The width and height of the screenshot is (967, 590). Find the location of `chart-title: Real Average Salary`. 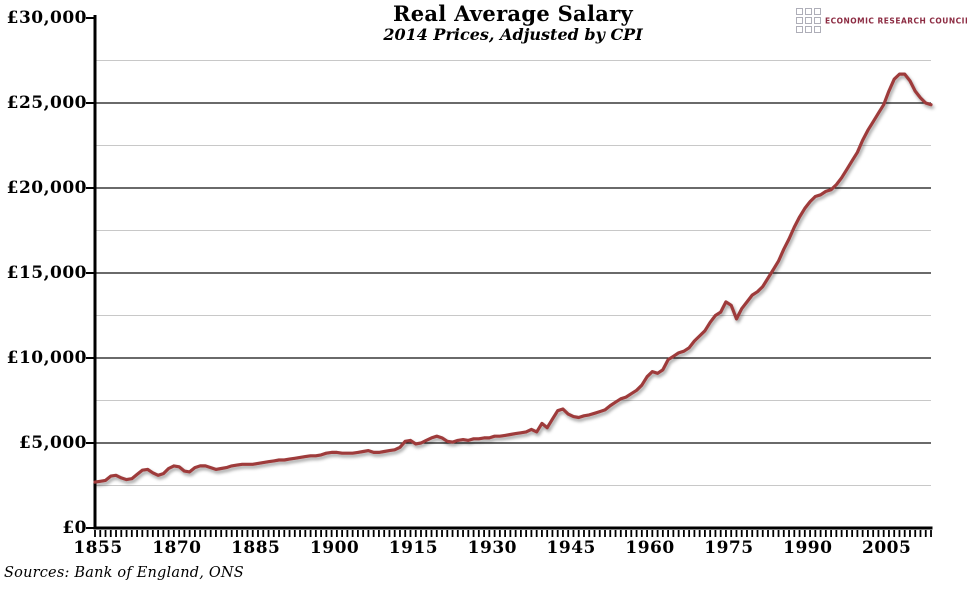

chart-title: Real Average Salary is located at coordinates (513, 13).